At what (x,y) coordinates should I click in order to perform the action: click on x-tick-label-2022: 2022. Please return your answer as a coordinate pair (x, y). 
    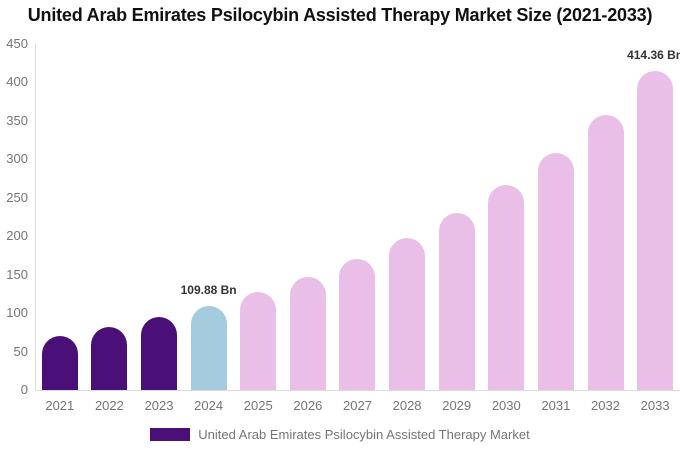
    Looking at the image, I should click on (109, 405).